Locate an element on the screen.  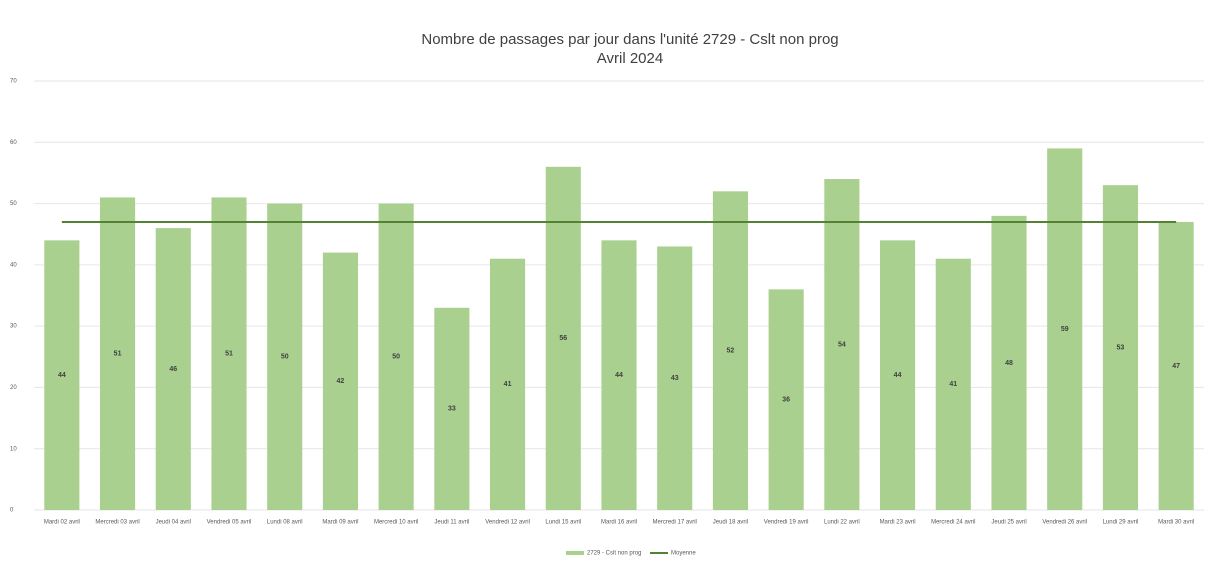
y-tick-label: 20 is located at coordinates (13, 388).